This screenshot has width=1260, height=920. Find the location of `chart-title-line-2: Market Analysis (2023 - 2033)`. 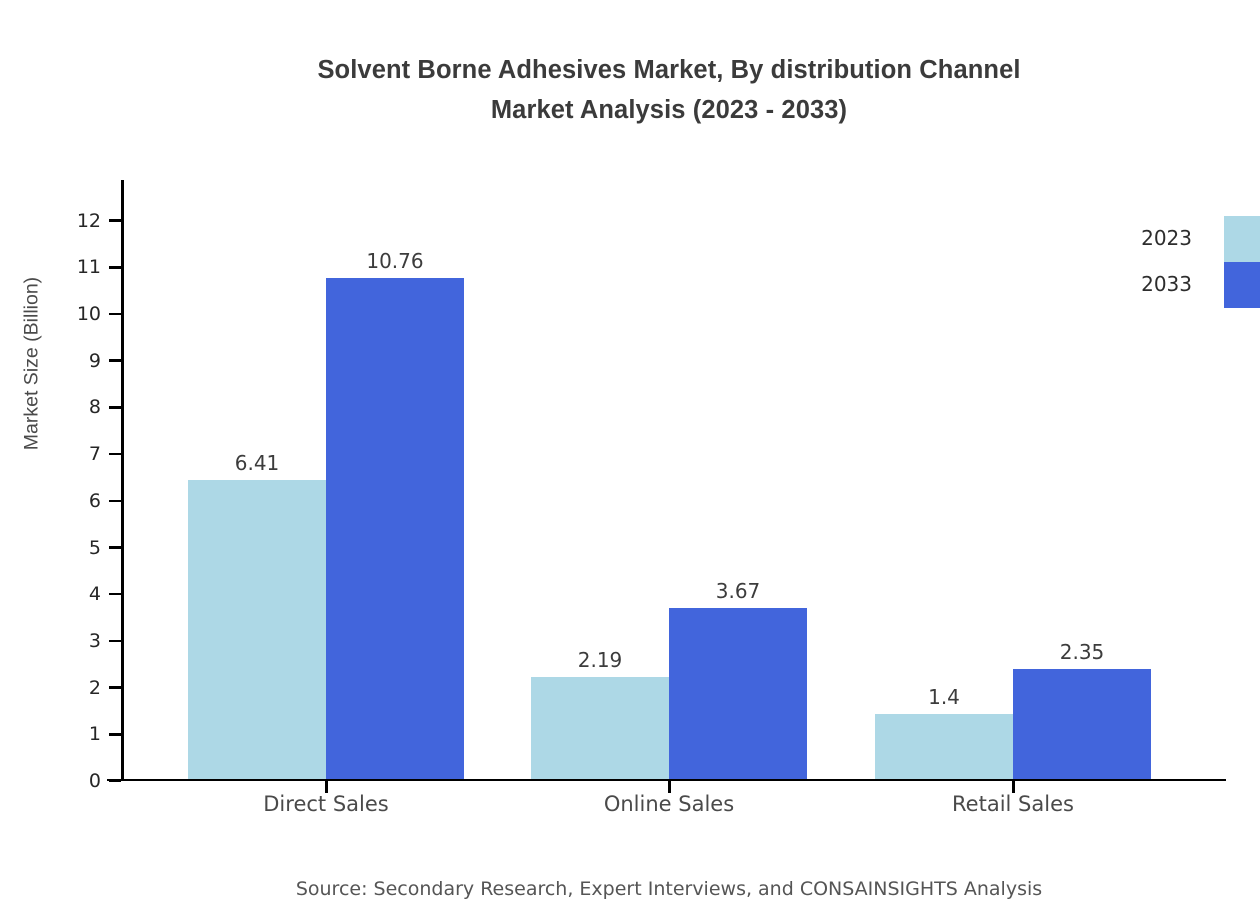

chart-title-line-2: Market Analysis (2023 - 2033) is located at coordinates (669, 110).